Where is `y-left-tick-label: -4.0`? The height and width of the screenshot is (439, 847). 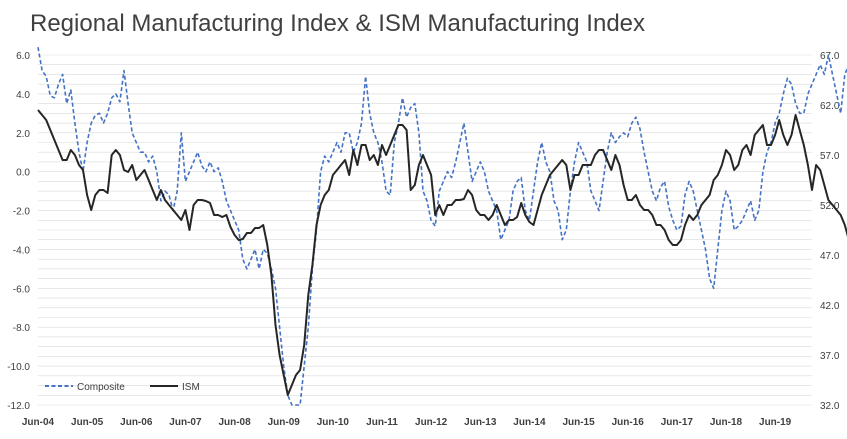 y-left-tick-label: -4.0 is located at coordinates (22, 250).